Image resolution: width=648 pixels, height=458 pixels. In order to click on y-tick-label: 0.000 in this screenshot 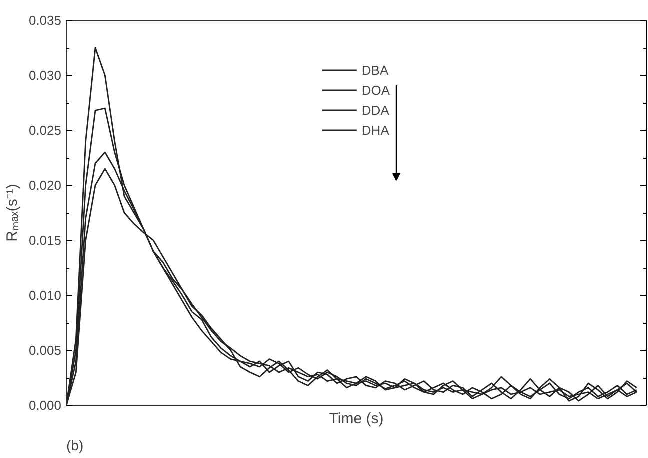, I will do `click(45, 405)`.